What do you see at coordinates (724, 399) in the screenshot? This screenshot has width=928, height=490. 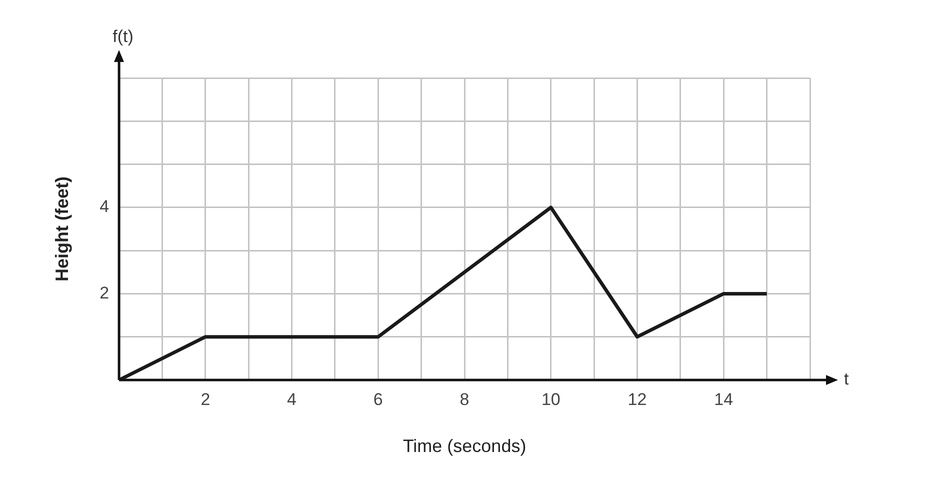 I see `x-tick-label: 14` at bounding box center [724, 399].